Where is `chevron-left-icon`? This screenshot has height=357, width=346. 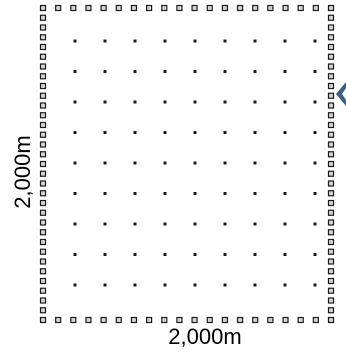 chevron-left-icon is located at coordinates (341, 94).